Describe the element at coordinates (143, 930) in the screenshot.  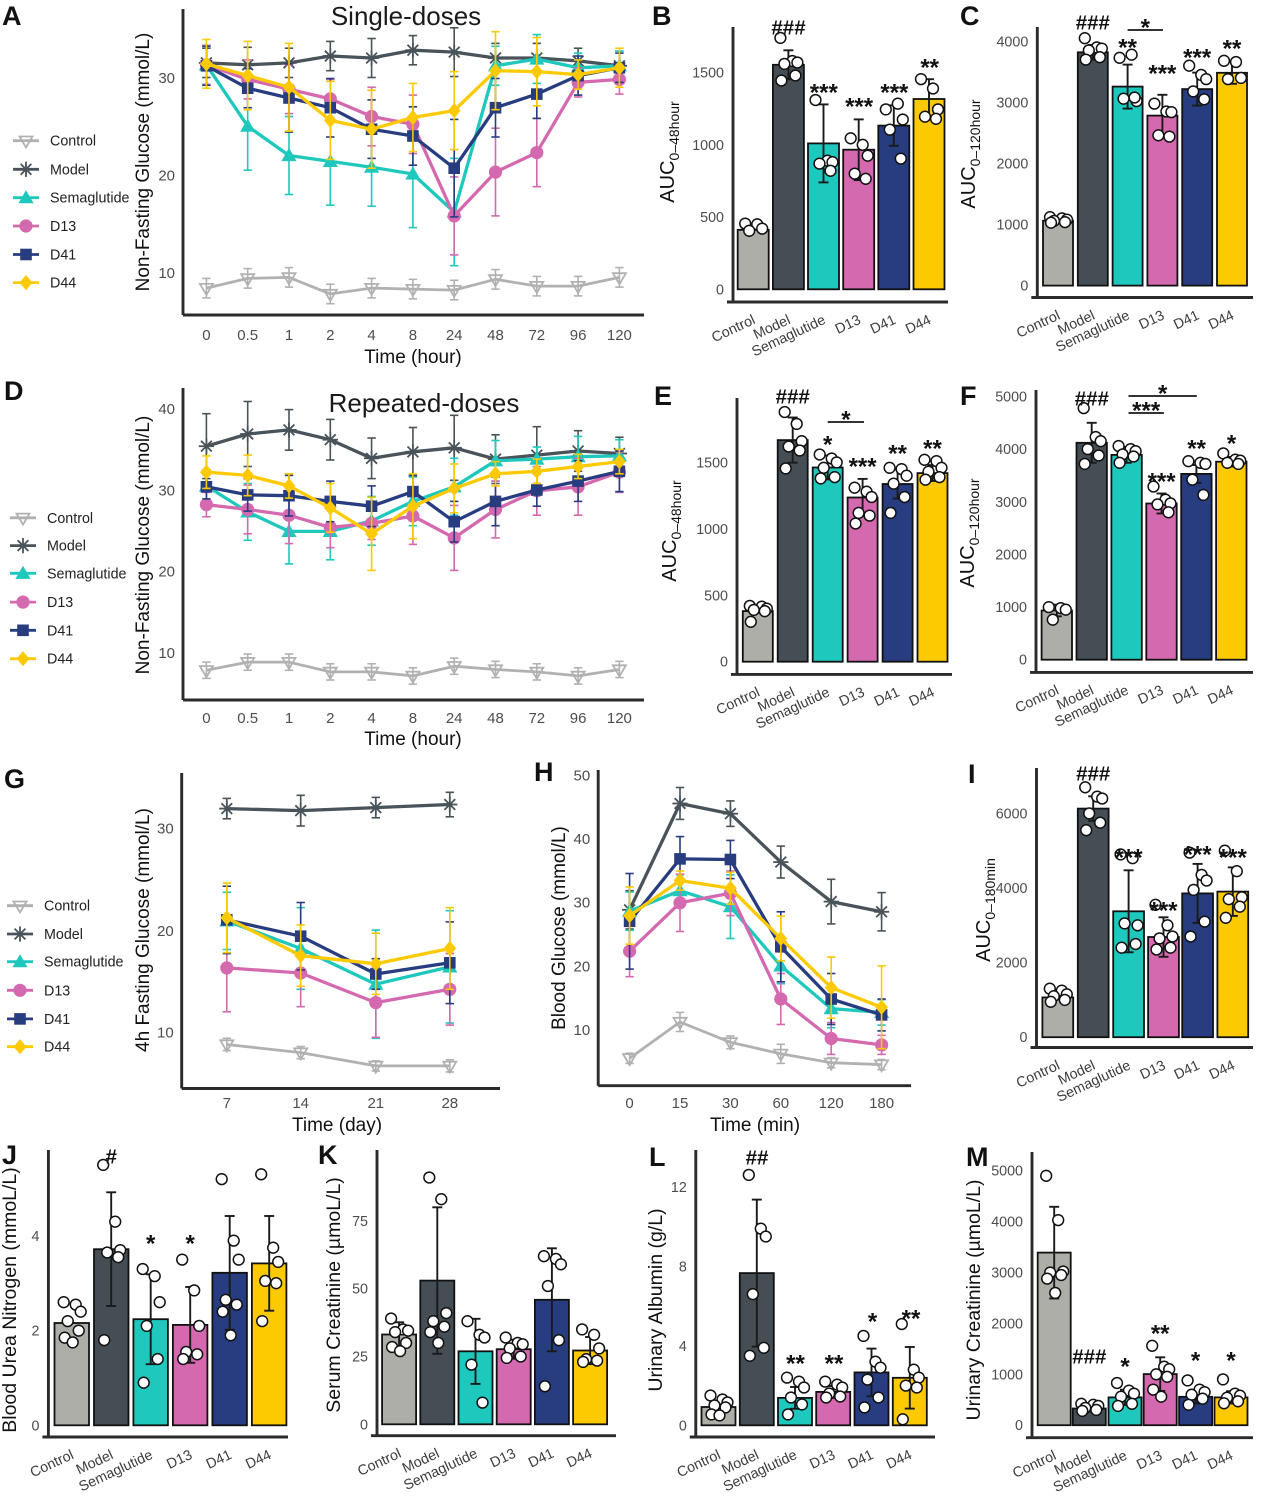
I see `svg-text: 4h Fasting Glucose (mmol/L)` at that location.